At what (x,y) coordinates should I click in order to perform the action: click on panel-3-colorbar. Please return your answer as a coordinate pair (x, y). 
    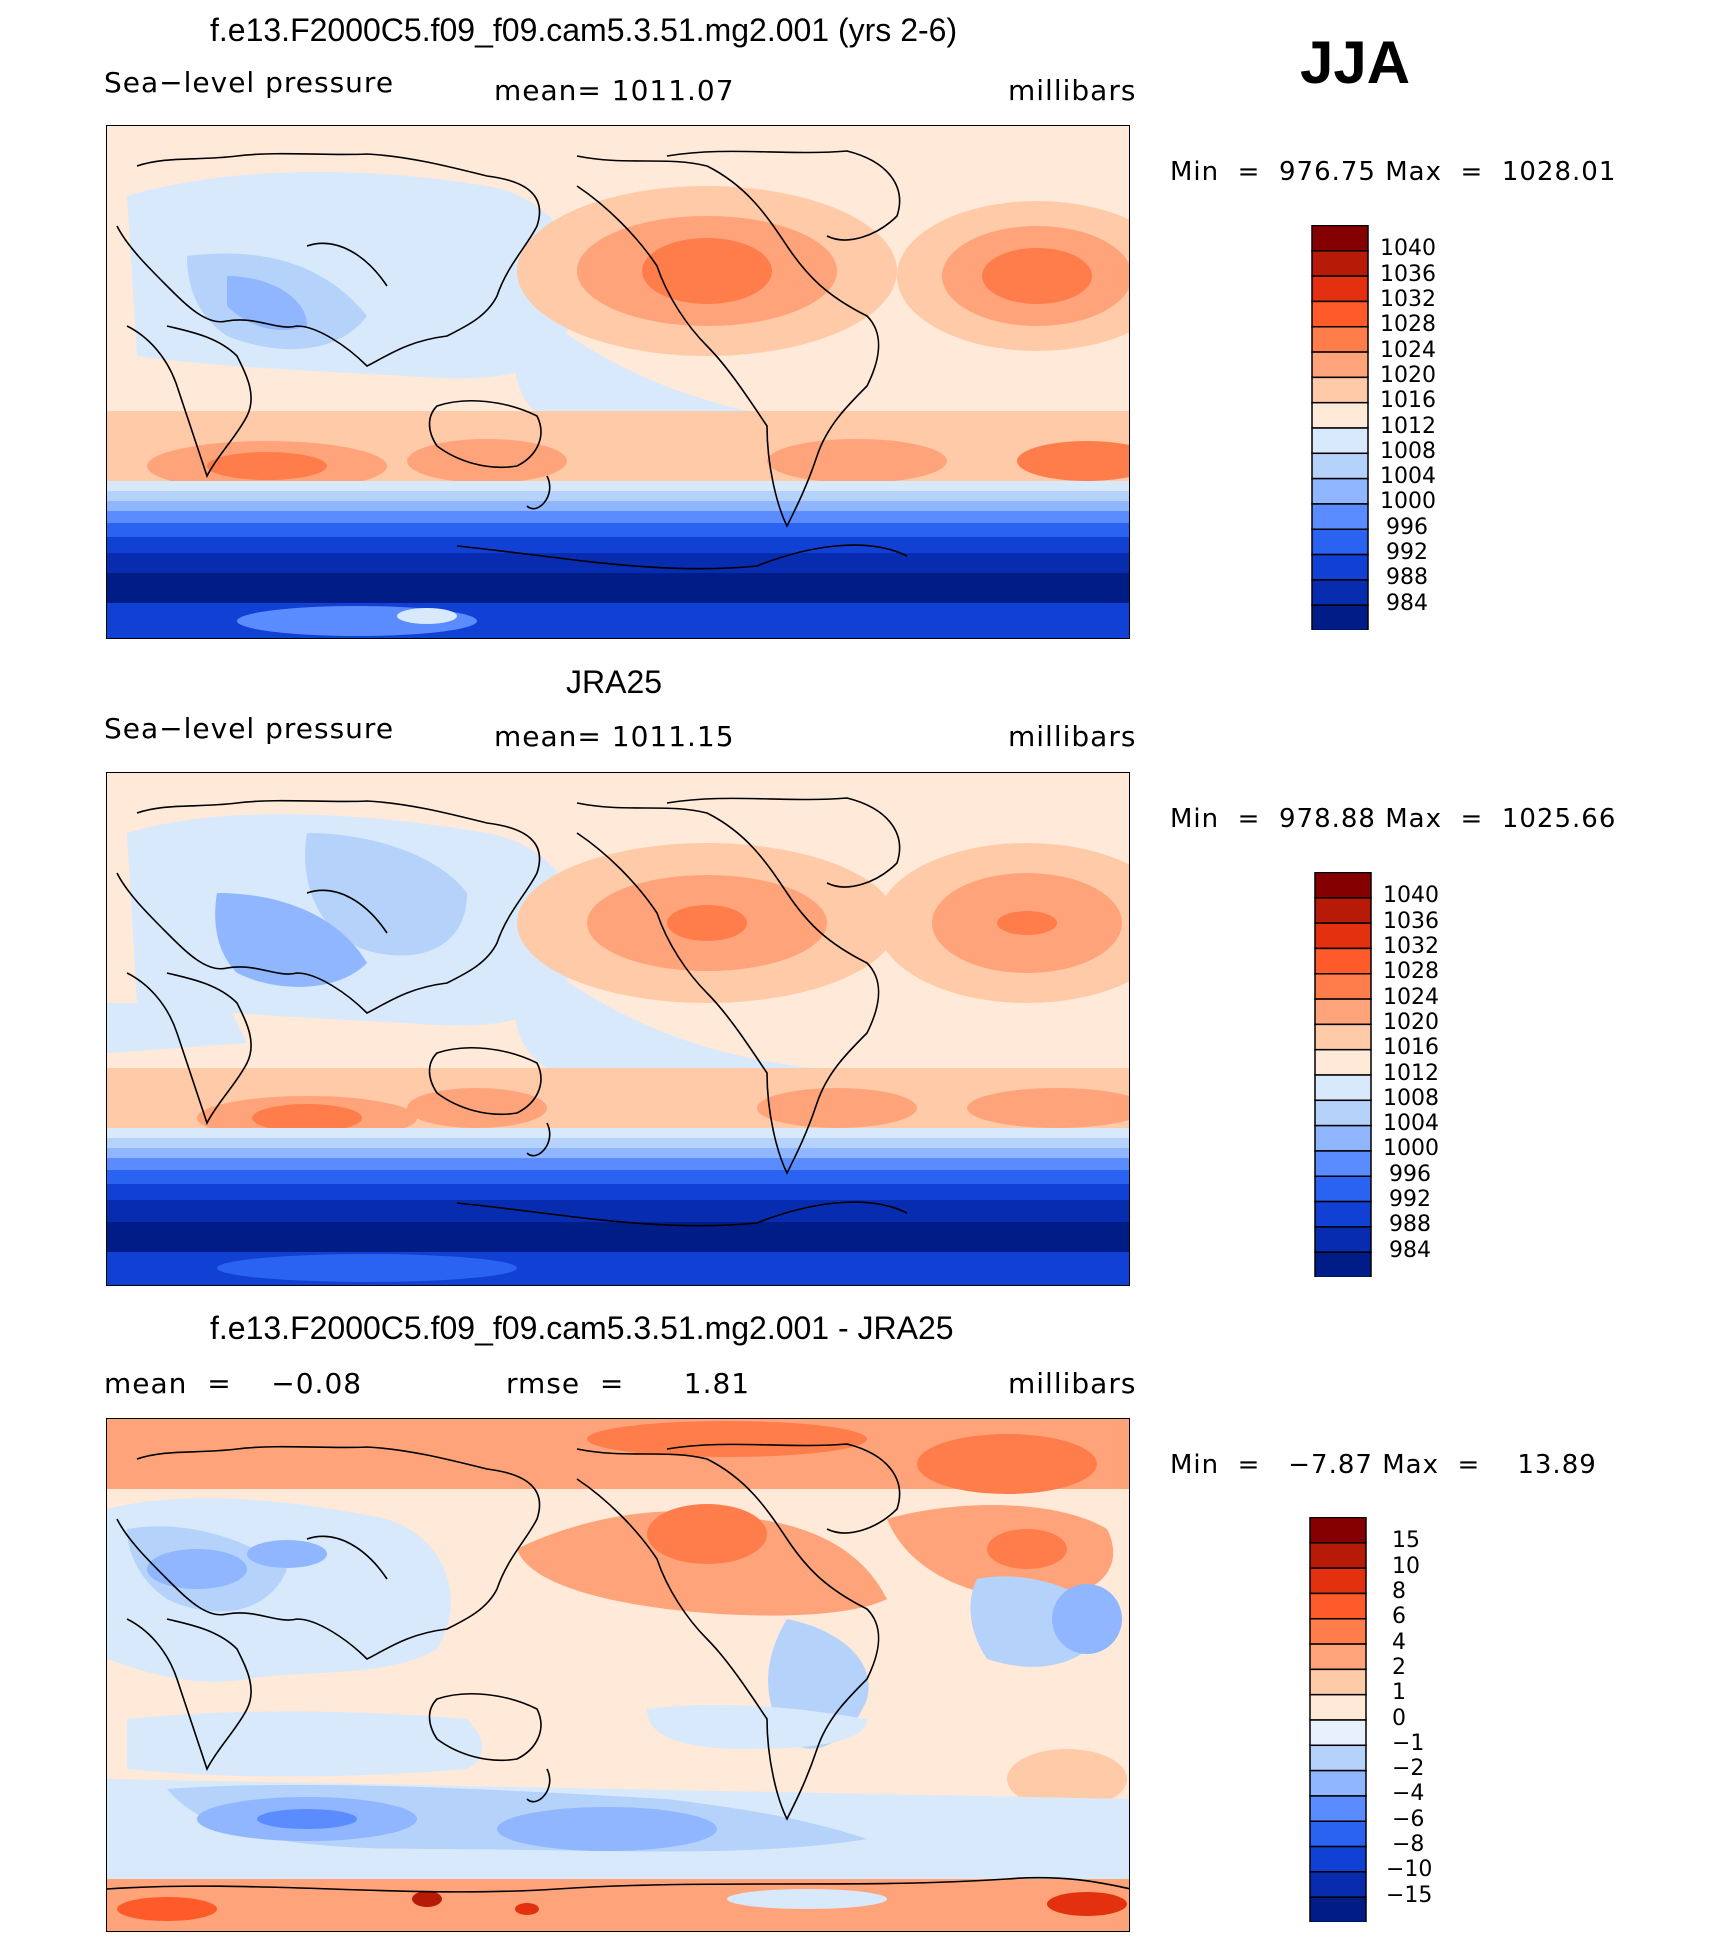
    Looking at the image, I should click on (1338, 1720).